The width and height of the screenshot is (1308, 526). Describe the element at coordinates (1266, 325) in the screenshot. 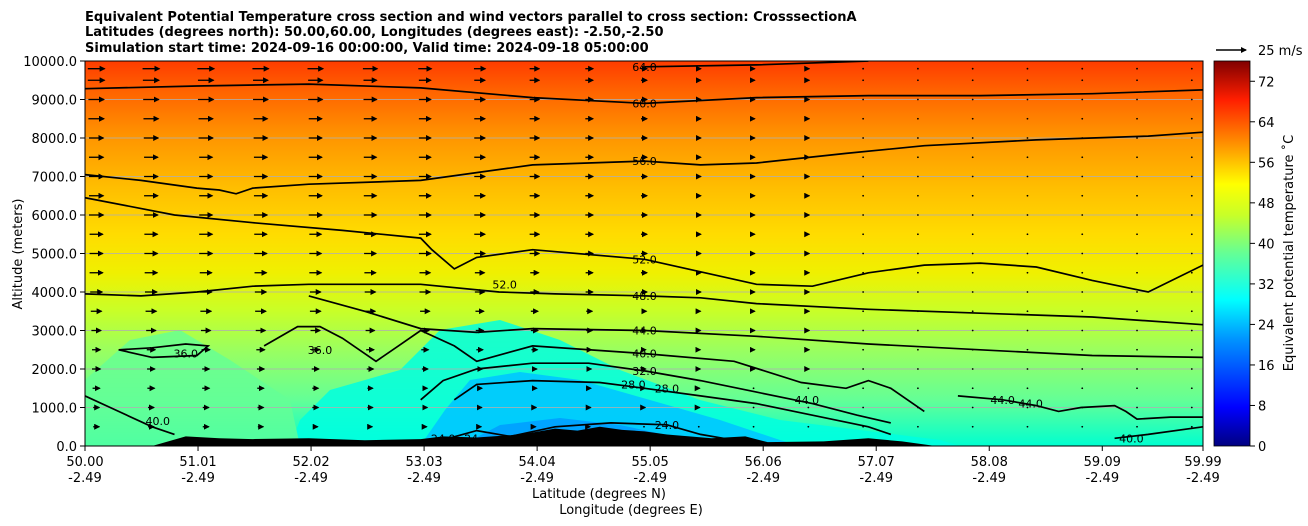

I see `colorbar-tick-label: 24` at that location.